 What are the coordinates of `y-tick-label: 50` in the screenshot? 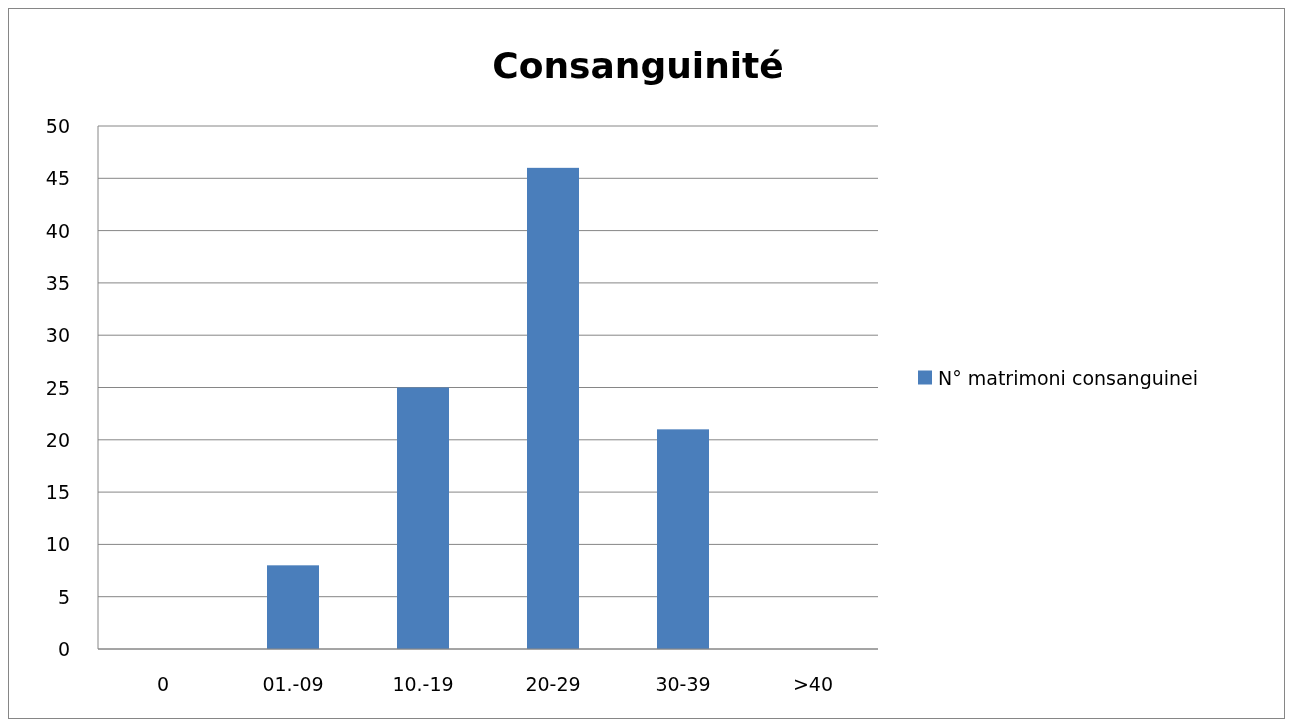 It's located at (57, 126).